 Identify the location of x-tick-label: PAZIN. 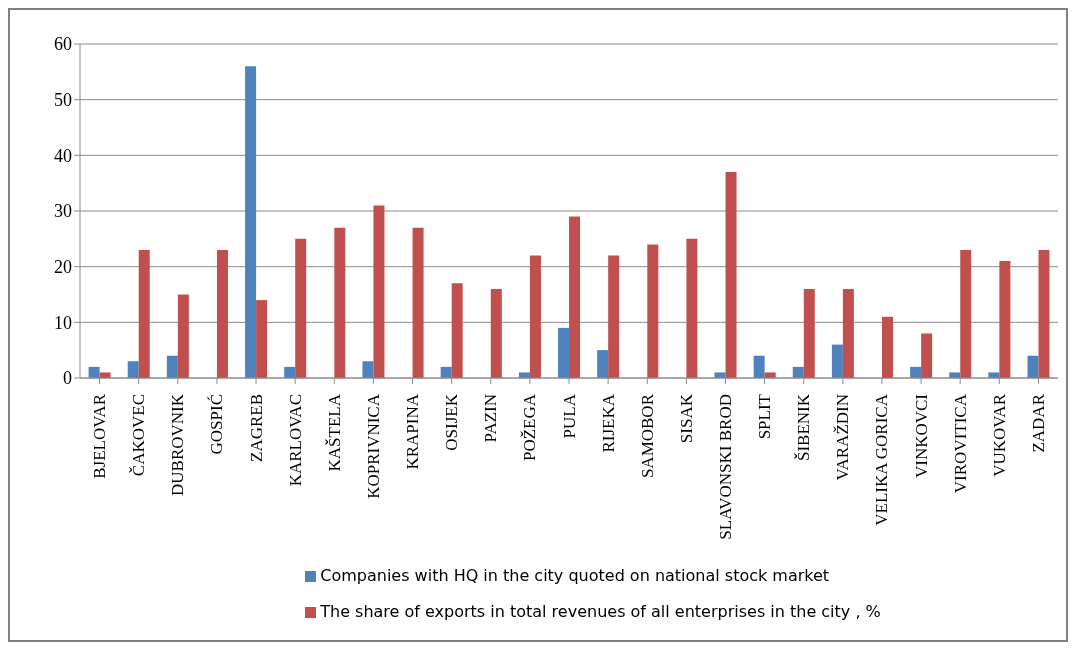
(491, 418).